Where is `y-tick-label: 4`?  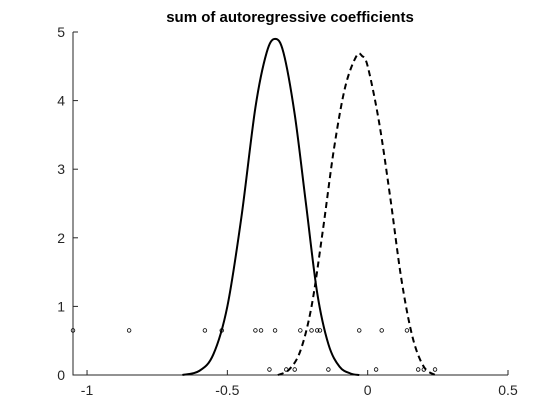 y-tick-label: 4 is located at coordinates (61, 101).